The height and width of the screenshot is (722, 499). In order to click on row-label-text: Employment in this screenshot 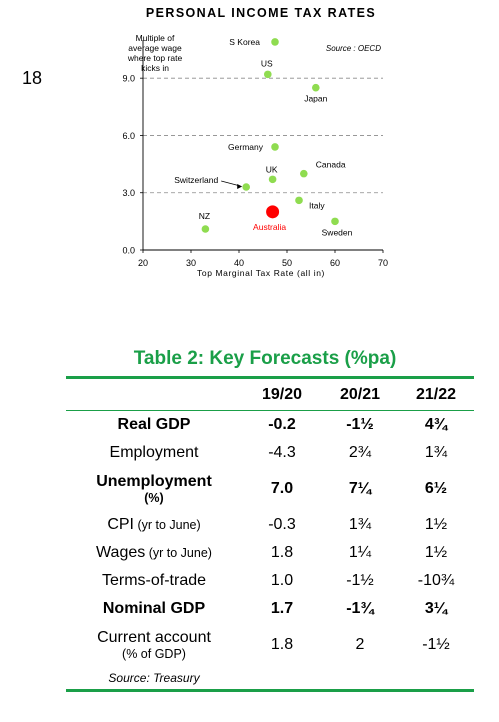, I will do `click(154, 452)`.